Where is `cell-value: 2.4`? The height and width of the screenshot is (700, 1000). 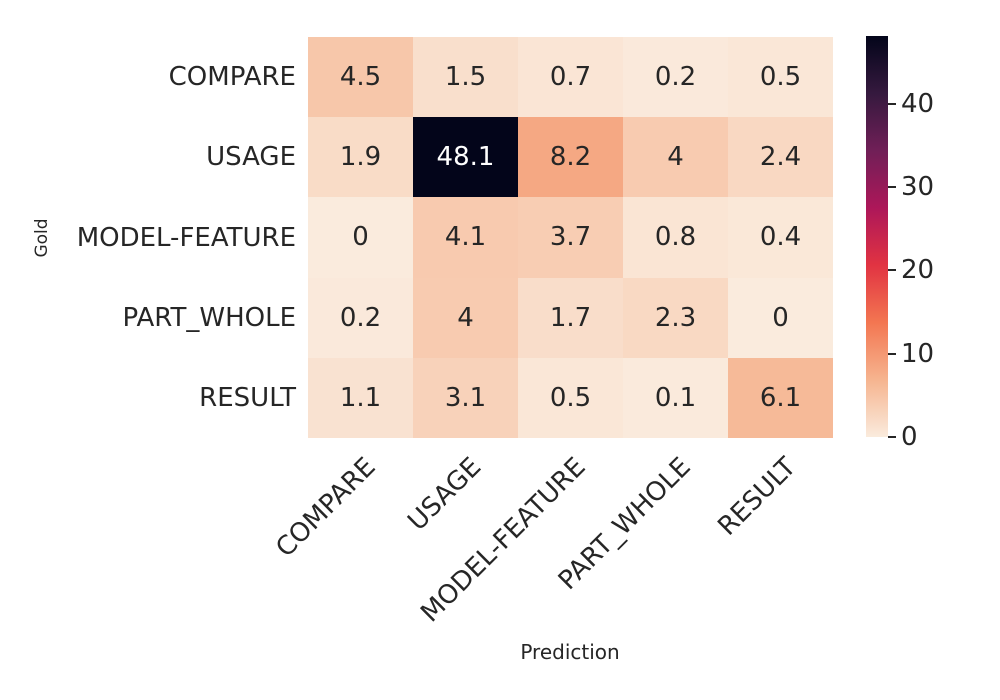
cell-value: 2.4 is located at coordinates (780, 157).